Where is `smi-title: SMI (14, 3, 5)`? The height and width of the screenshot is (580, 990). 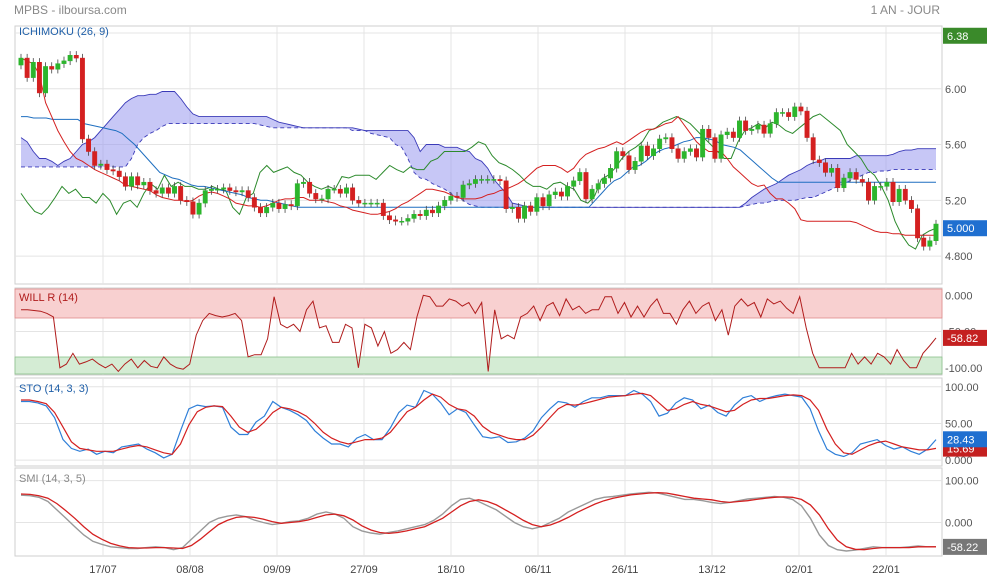 smi-title: SMI (14, 3, 5) is located at coordinates (52, 479).